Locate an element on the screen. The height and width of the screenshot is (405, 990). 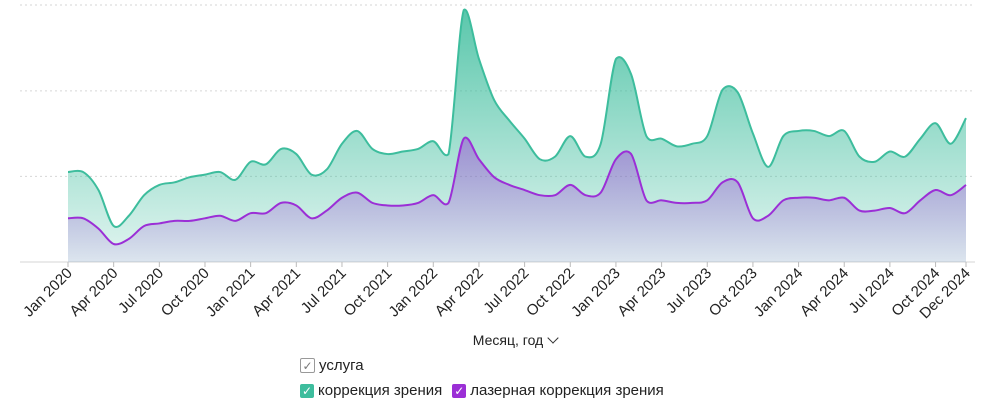
legend-group-label: услуга is located at coordinates (341, 365).